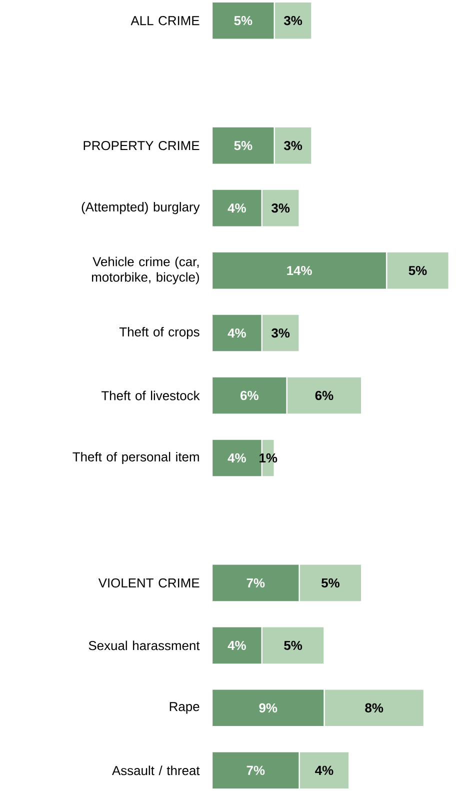 This screenshot has width=456, height=791. What do you see at coordinates (141, 208) in the screenshot?
I see `y-tick-label: (Attempted) burglary` at bounding box center [141, 208].